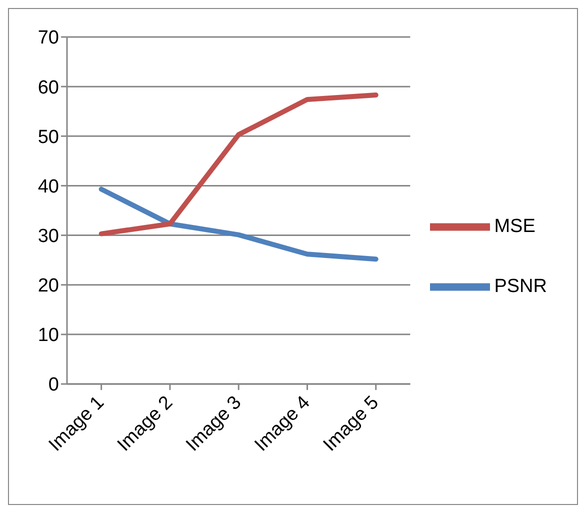 The width and height of the screenshot is (588, 515). What do you see at coordinates (48, 38) in the screenshot?
I see `y-tick-label: 70` at bounding box center [48, 38].